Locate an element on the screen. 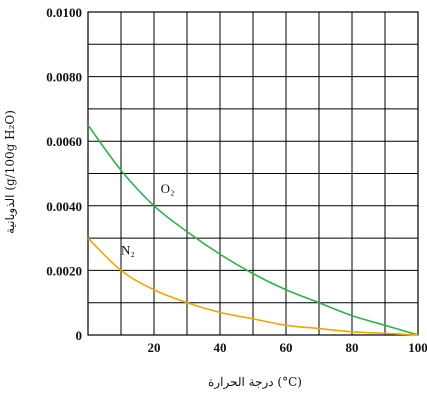 The width and height of the screenshot is (427, 394). series-label-o2: O₂ is located at coordinates (168, 188).